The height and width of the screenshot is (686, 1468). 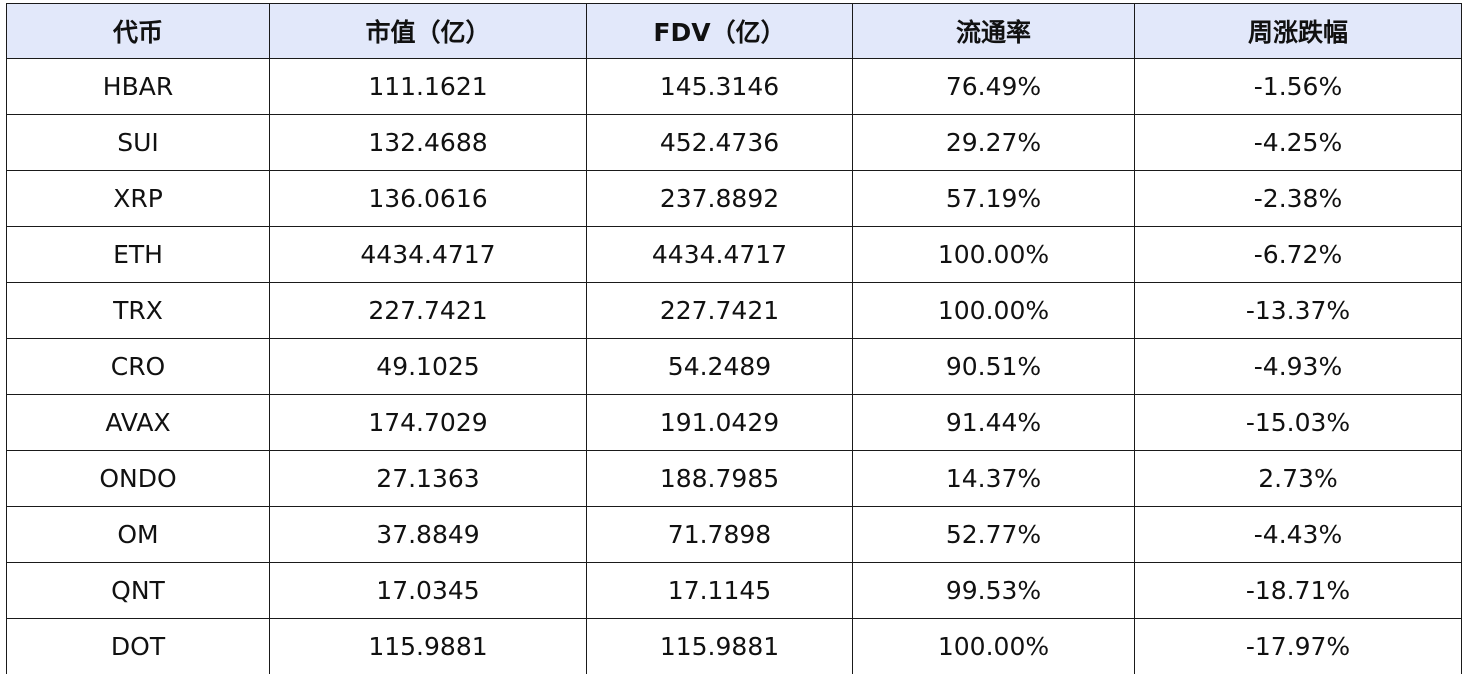 What do you see at coordinates (428, 142) in the screenshot?
I see `cell-market-cap: 132.4688` at bounding box center [428, 142].